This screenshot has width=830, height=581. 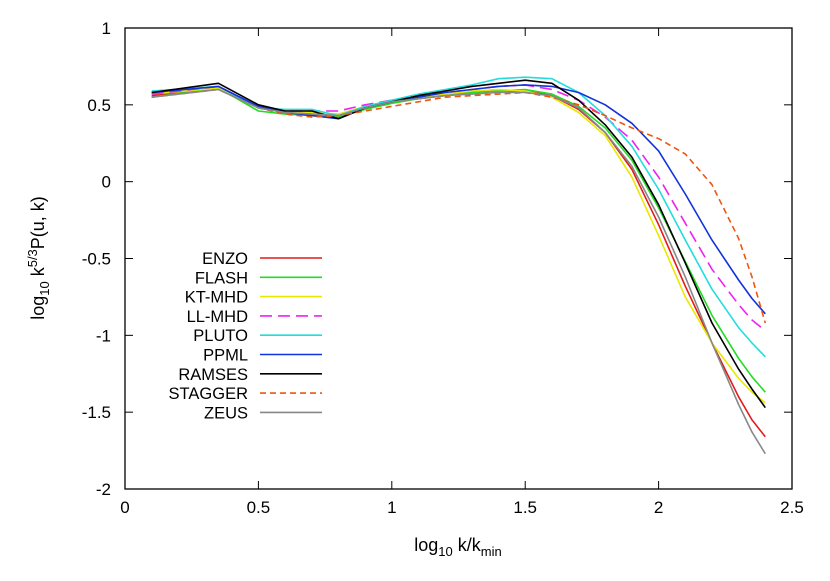 What do you see at coordinates (792, 507) in the screenshot?
I see `x-tick-label: 2.5` at bounding box center [792, 507].